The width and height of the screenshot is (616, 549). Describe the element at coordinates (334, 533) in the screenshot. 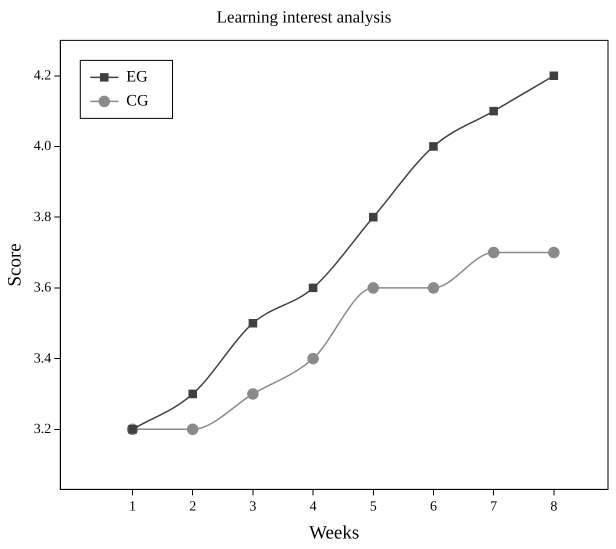

I see `x-axis-title: Weeks` at that location.